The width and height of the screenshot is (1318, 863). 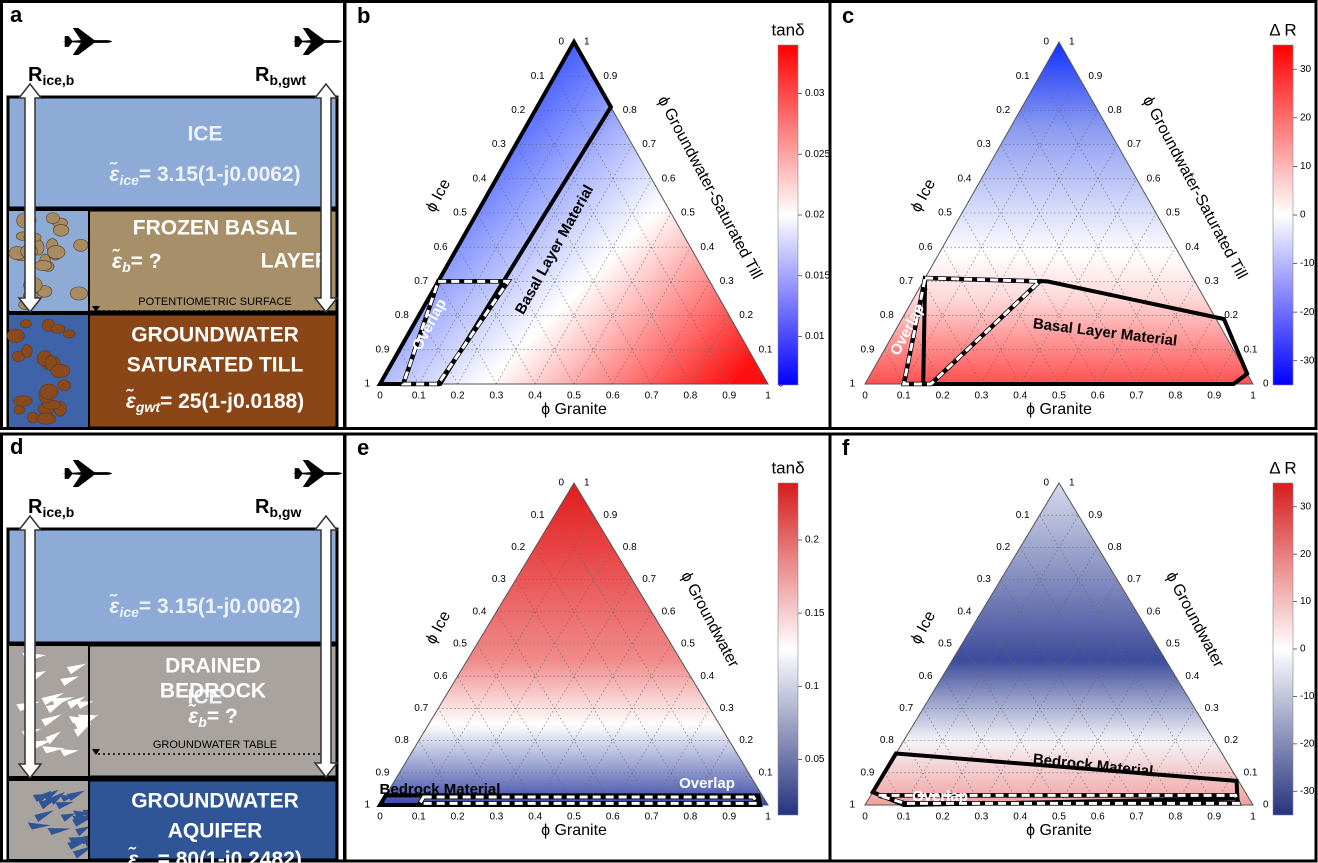 What do you see at coordinates (630, 110) in the screenshot?
I see `right-tick-label: 0.8` at bounding box center [630, 110].